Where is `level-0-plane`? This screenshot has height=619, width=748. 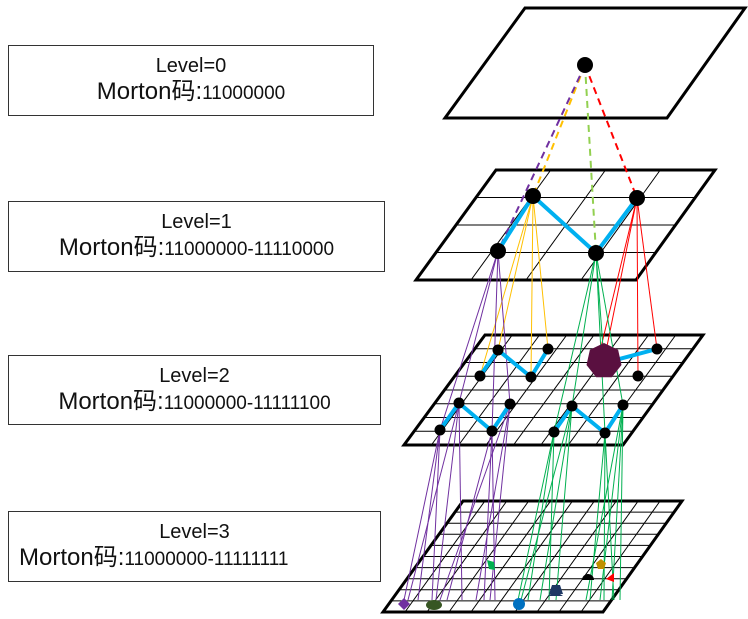 level-0-plane is located at coordinates (595, 63).